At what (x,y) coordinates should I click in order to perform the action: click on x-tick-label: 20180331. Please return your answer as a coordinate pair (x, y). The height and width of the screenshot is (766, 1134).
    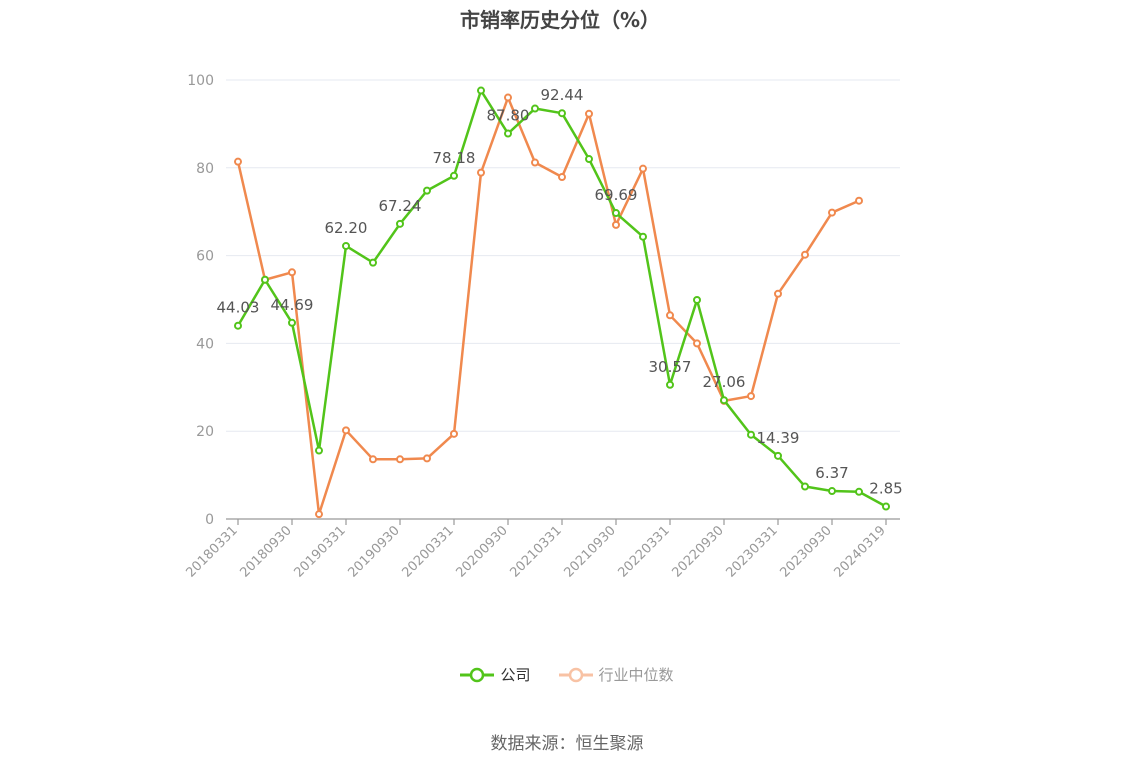
    Looking at the image, I should click on (211, 551).